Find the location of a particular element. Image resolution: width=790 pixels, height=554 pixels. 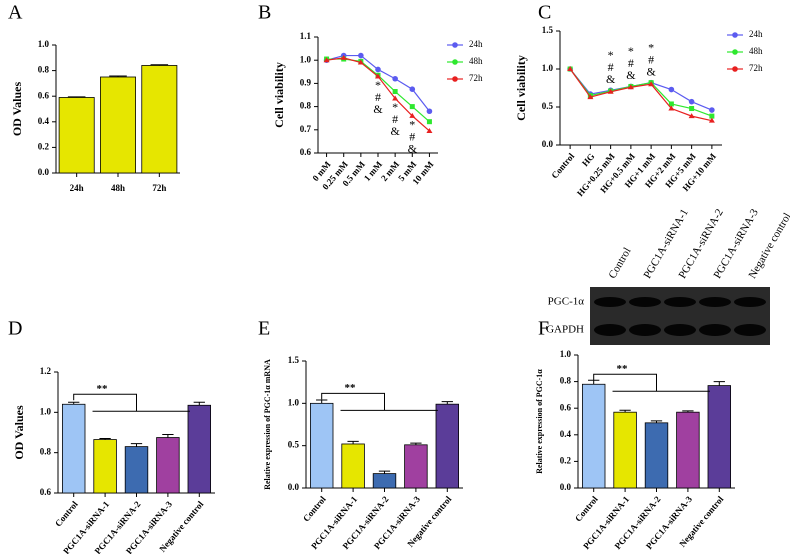

y-tick-label: 1.5 is located at coordinates (294, 360).